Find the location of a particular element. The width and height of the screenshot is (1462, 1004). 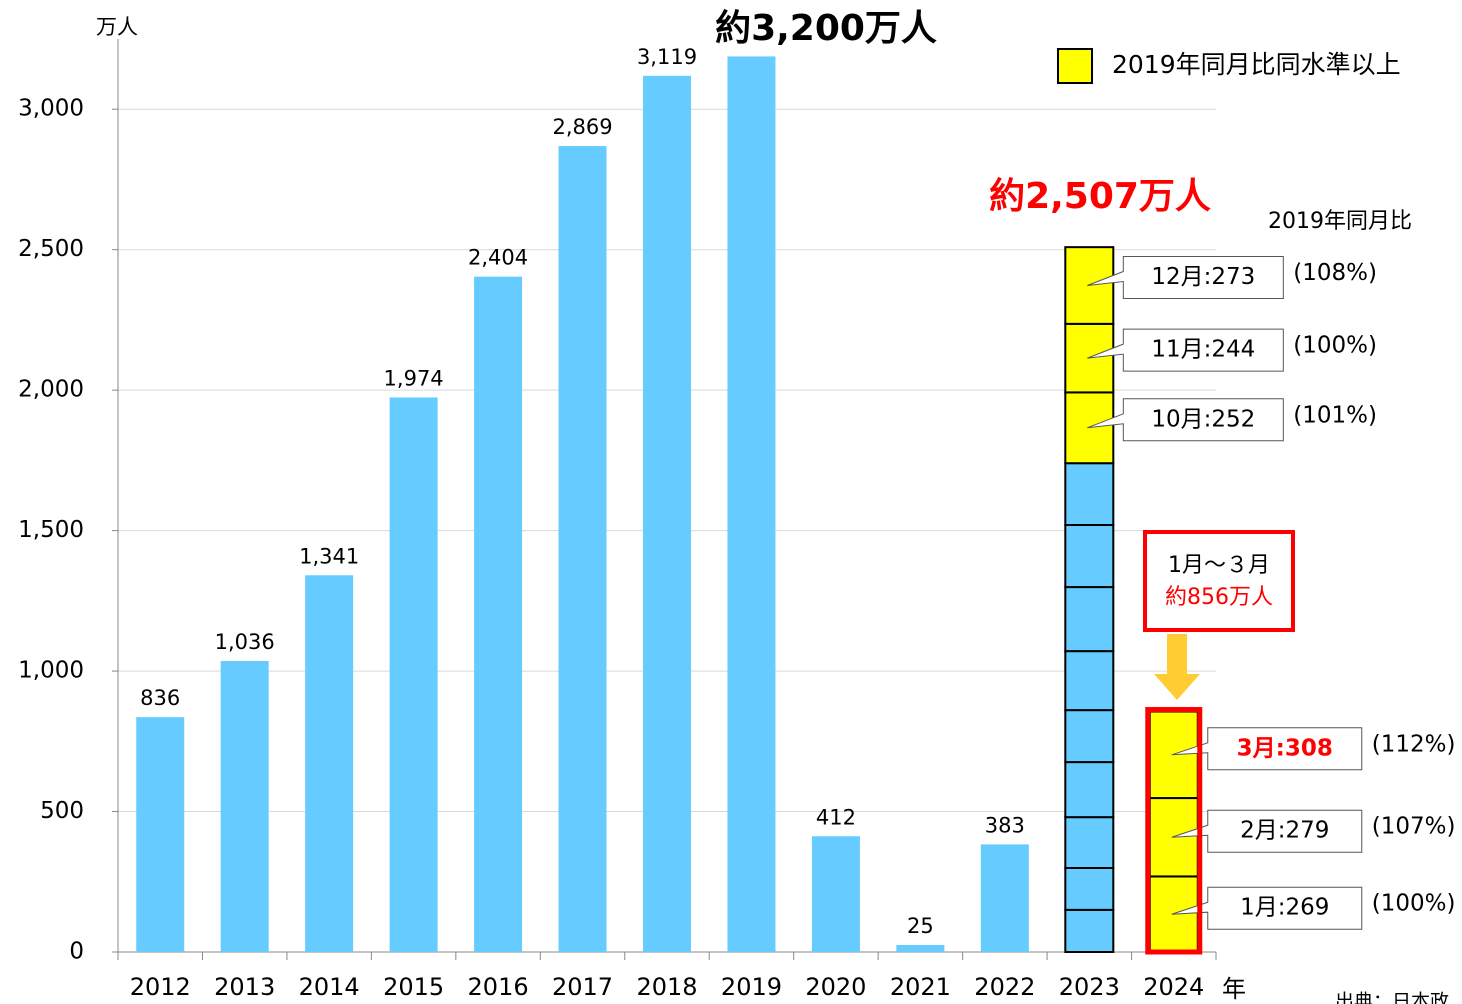

x-tick-label: 2014 is located at coordinates (329, 987).